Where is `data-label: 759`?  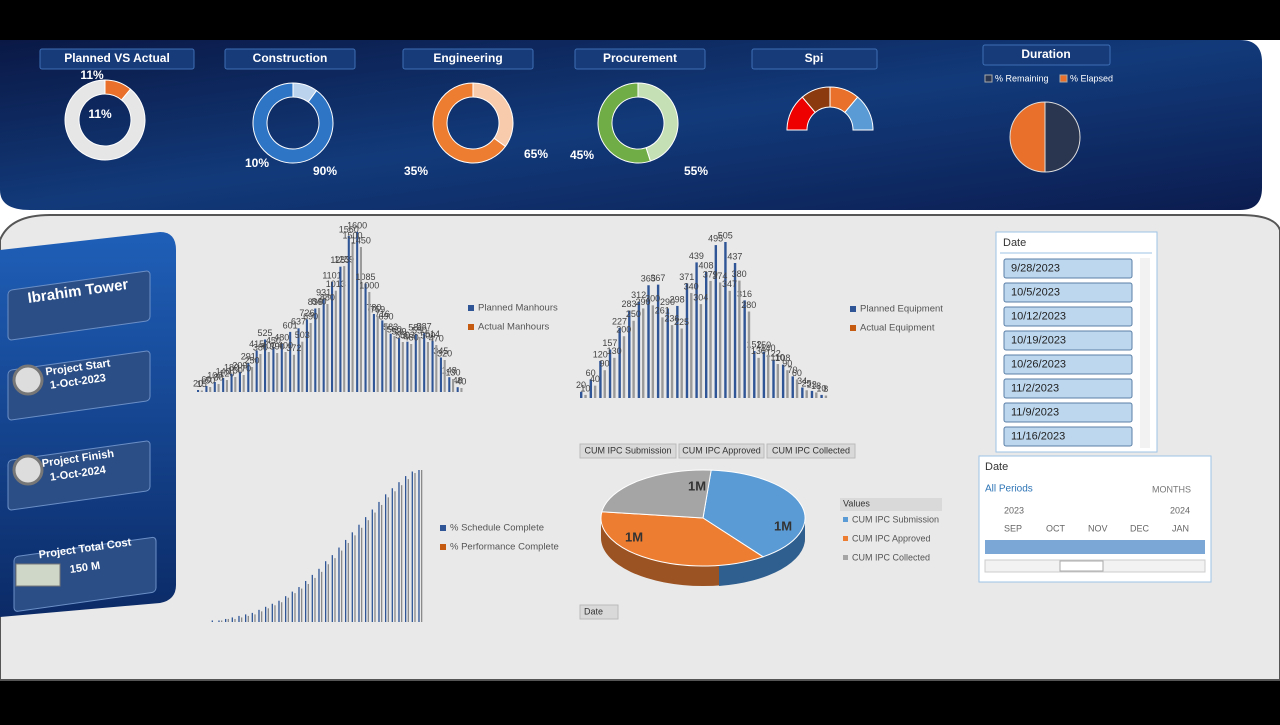
data-label: 759 is located at coordinates (377, 309).